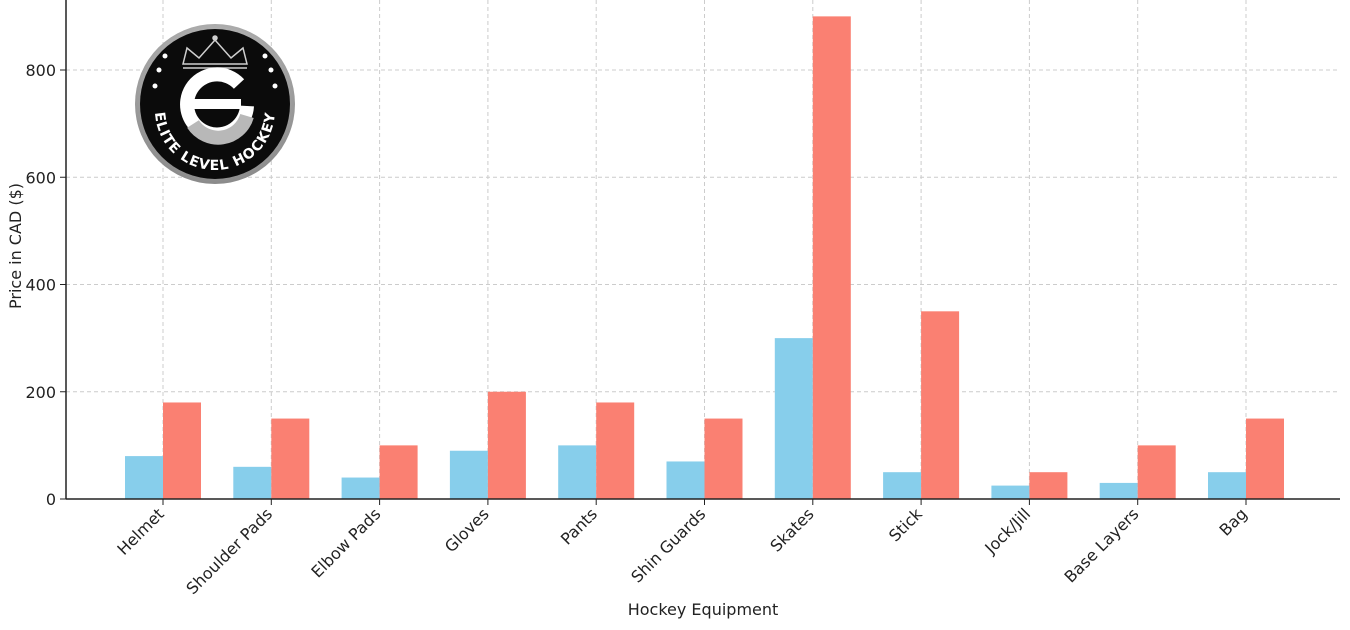 This screenshot has width=1350, height=630. What do you see at coordinates (51, 499) in the screenshot?
I see `y-tick-label: 0` at bounding box center [51, 499].